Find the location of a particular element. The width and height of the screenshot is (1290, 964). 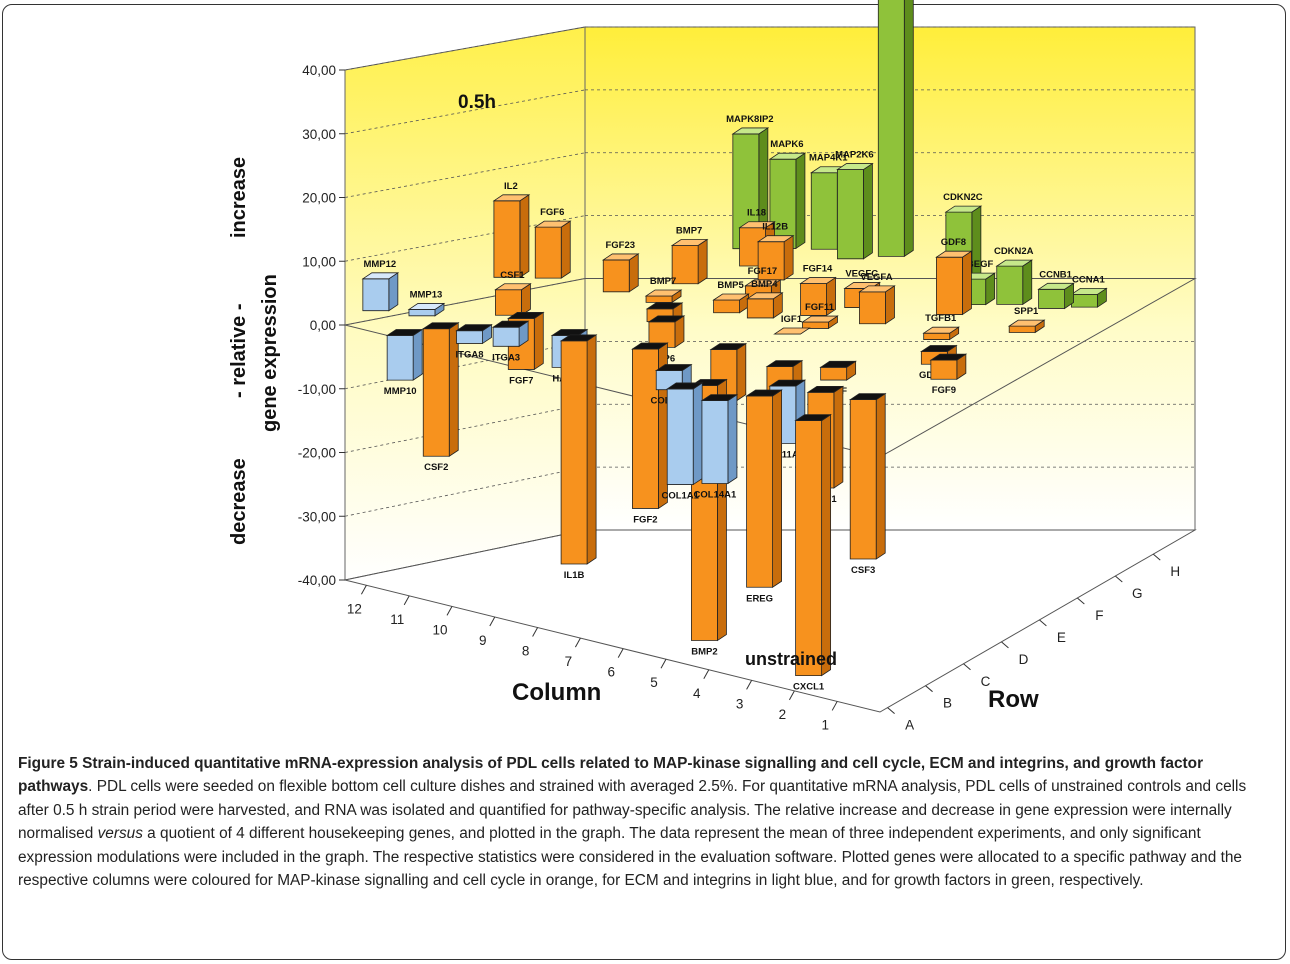

bar-label: GDF8 is located at coordinates (953, 242).